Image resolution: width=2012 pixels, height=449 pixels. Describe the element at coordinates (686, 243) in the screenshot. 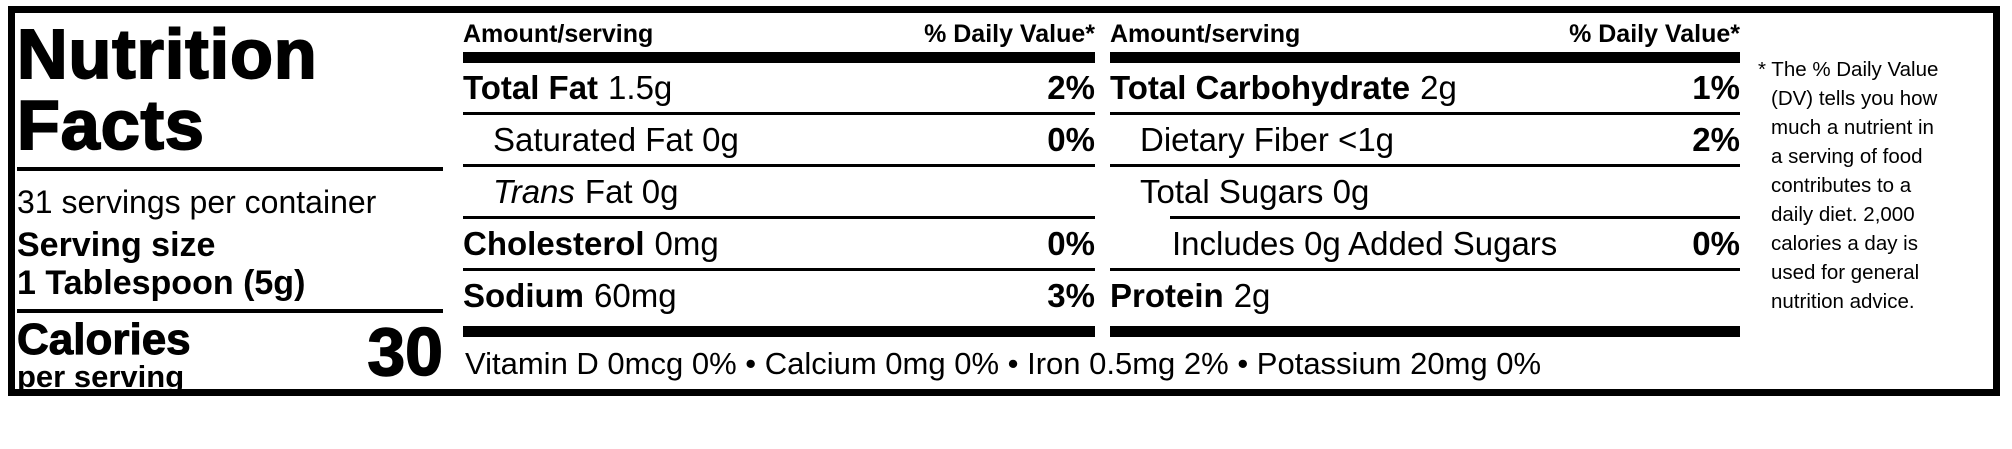

I see `nutrient-amount: 0mg` at that location.